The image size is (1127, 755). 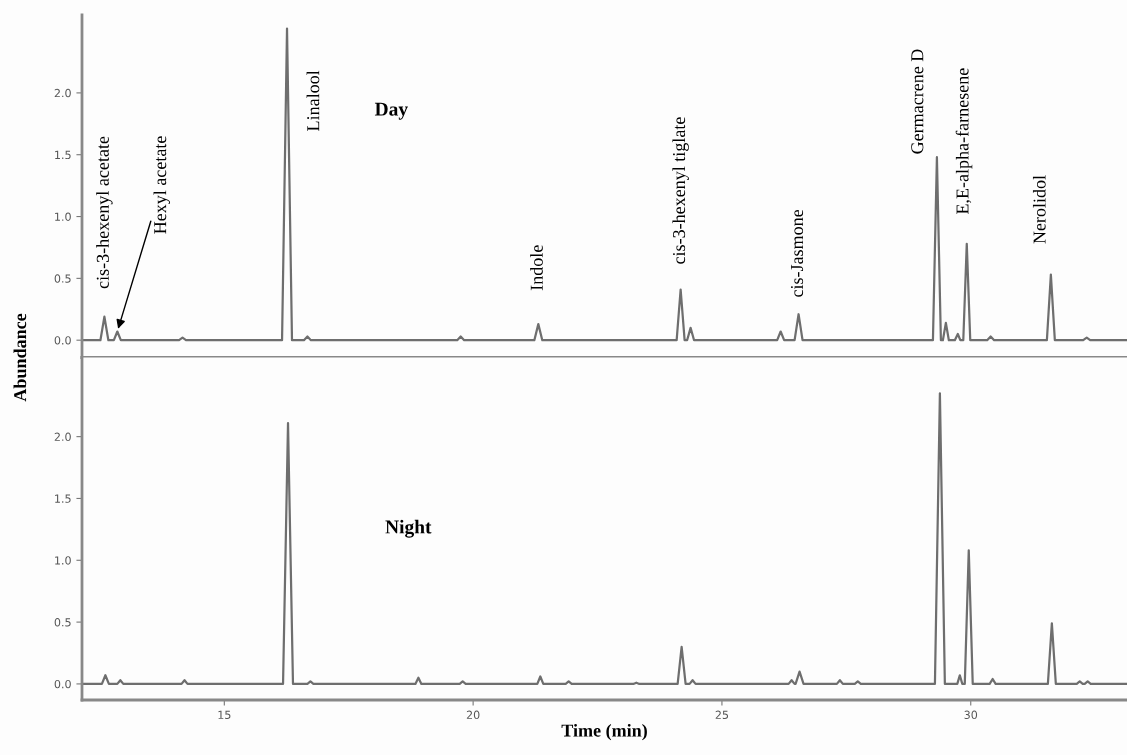 What do you see at coordinates (917, 101) in the screenshot?
I see `annotation: Germacrene D` at bounding box center [917, 101].